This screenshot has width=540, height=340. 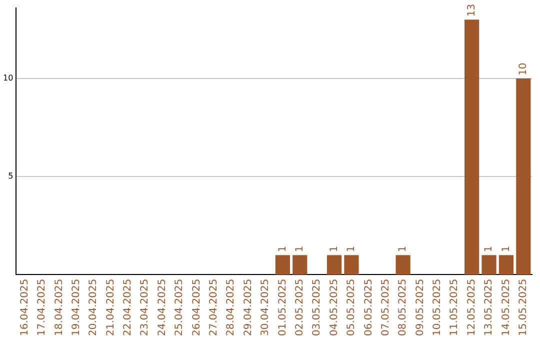 What do you see at coordinates (162, 307) in the screenshot?
I see `x-tick-label: 24.04.2025` at bounding box center [162, 307].